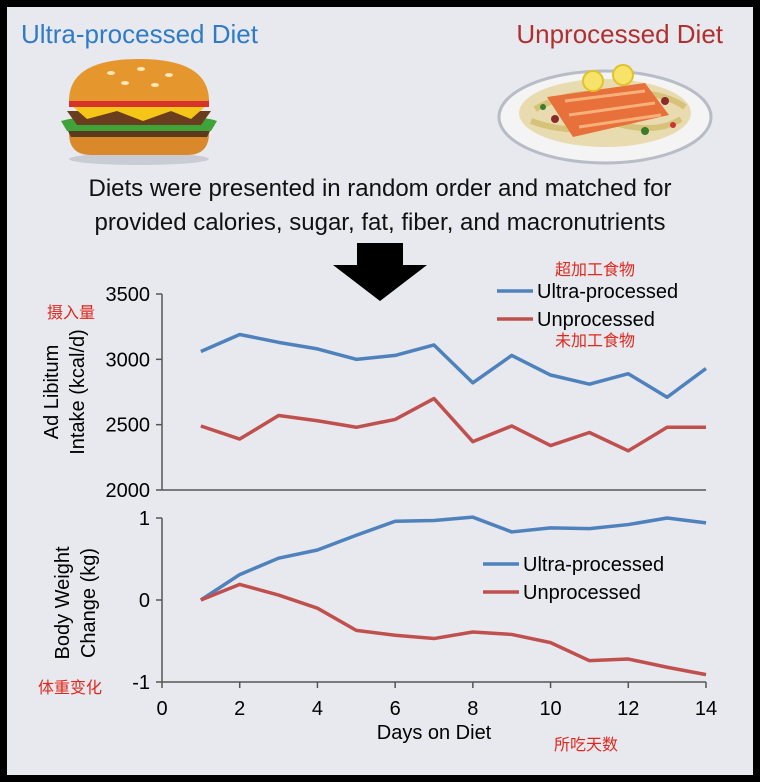 The image size is (760, 782). Describe the element at coordinates (619, 34) in the screenshot. I see `unprocessed-title: Unprocessed Diet` at that location.